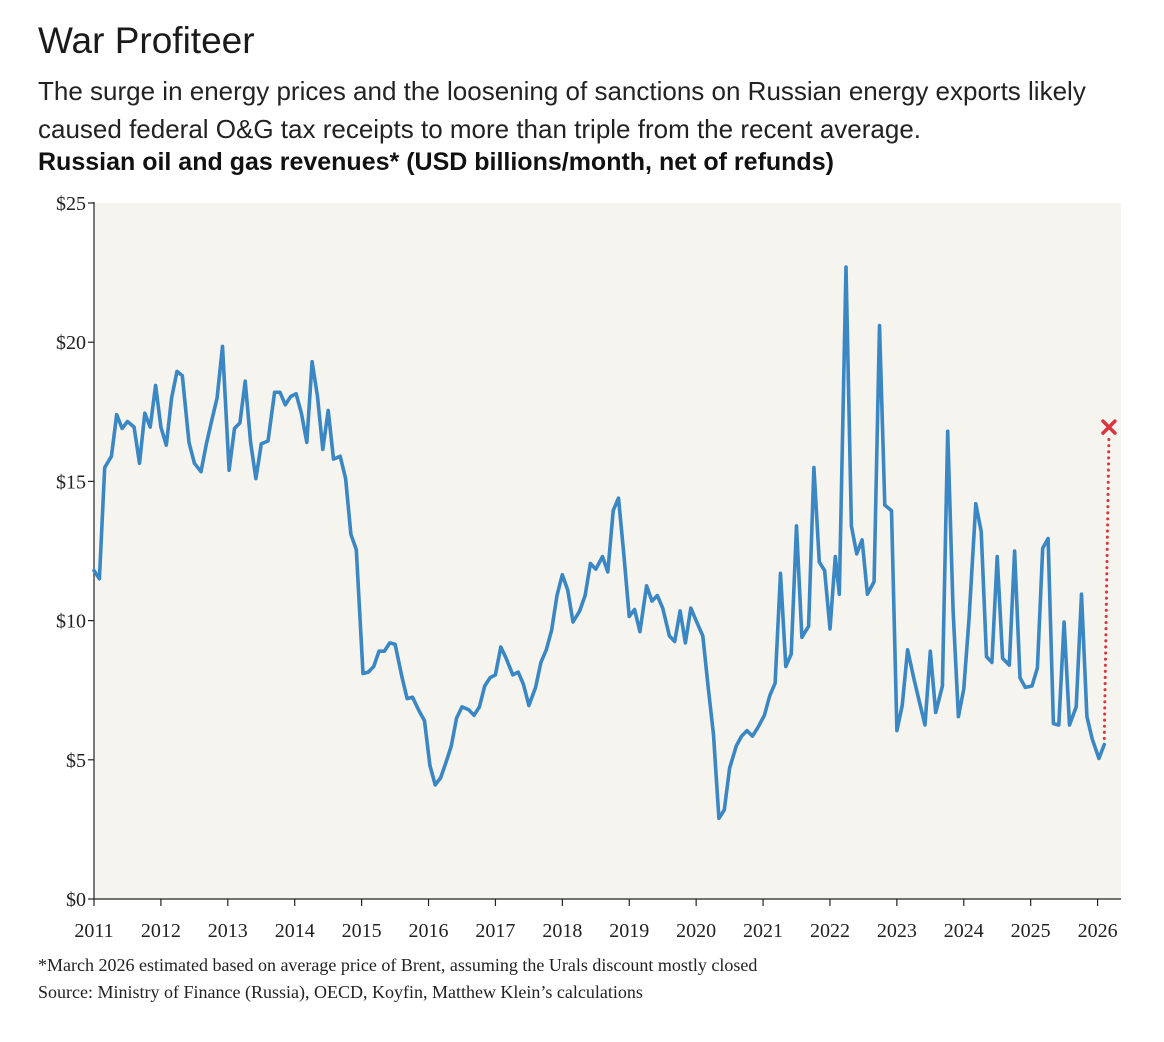  What do you see at coordinates (562, 931) in the screenshot?
I see `x-tick-label: 2018` at bounding box center [562, 931].